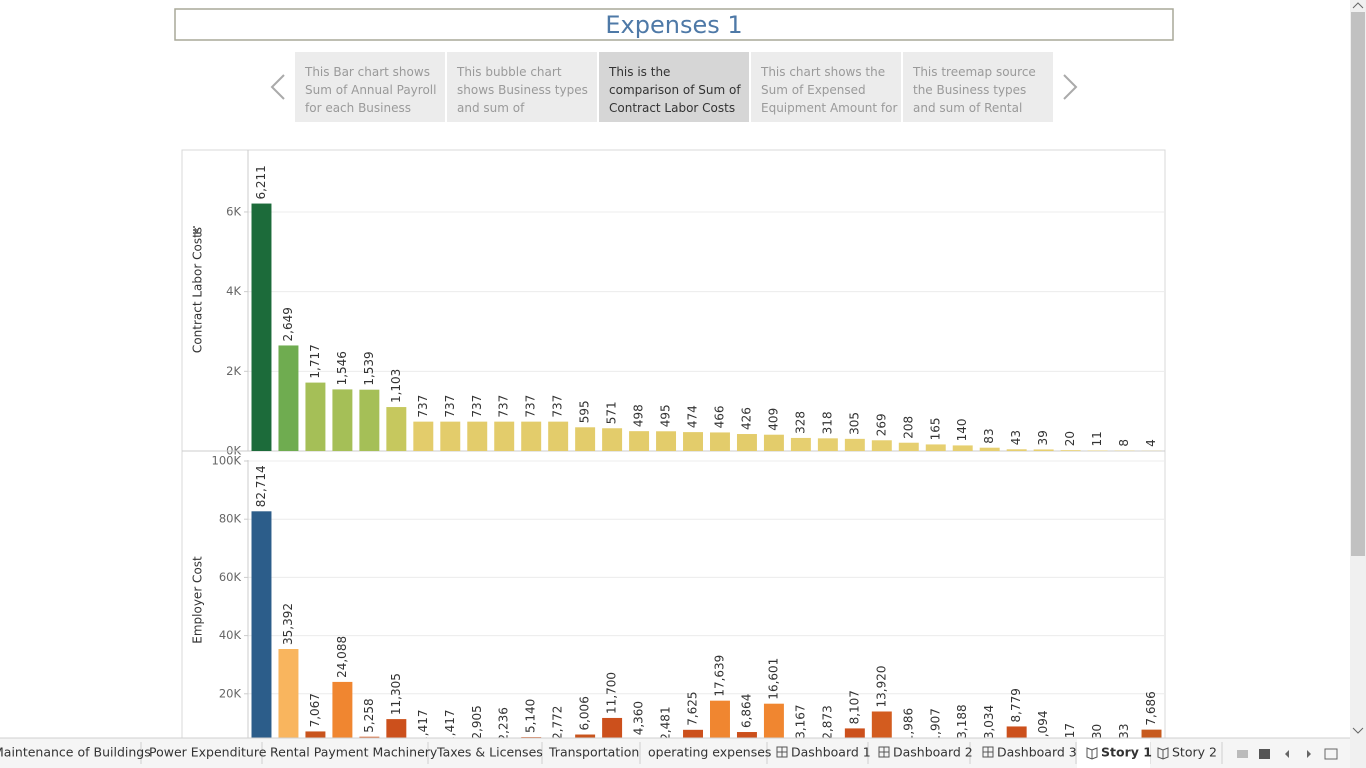  I want to click on data-label: 305, so click(854, 423).